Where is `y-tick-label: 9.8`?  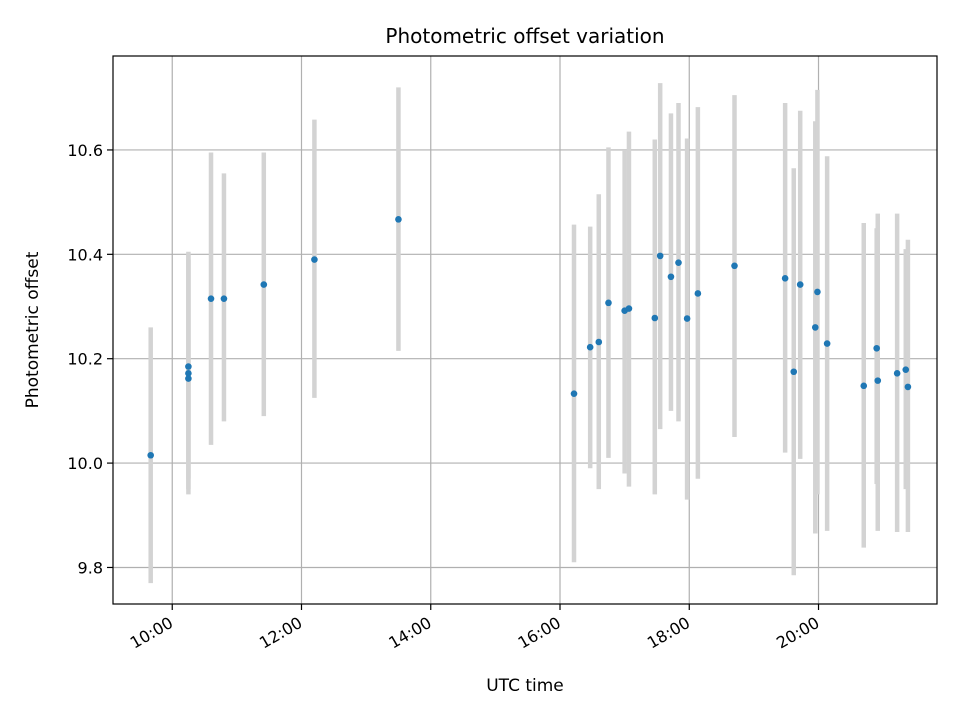
y-tick-label: 9.8 is located at coordinates (90, 567).